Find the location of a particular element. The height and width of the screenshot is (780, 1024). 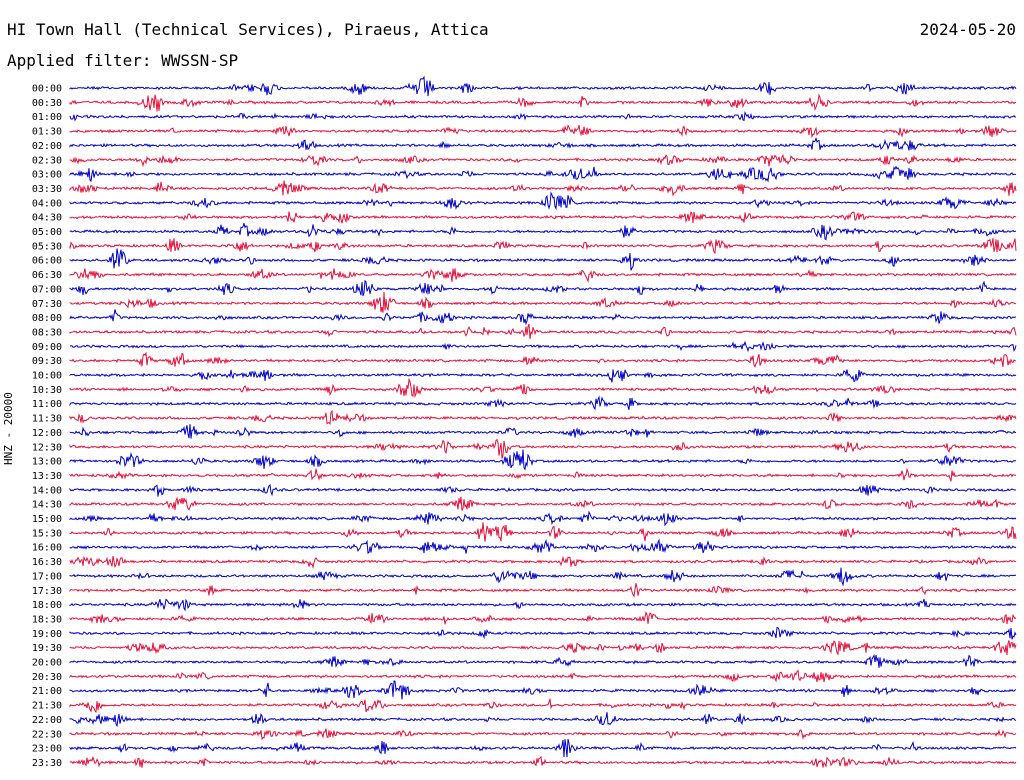

row-time-label: 11:00 is located at coordinates (47, 404).